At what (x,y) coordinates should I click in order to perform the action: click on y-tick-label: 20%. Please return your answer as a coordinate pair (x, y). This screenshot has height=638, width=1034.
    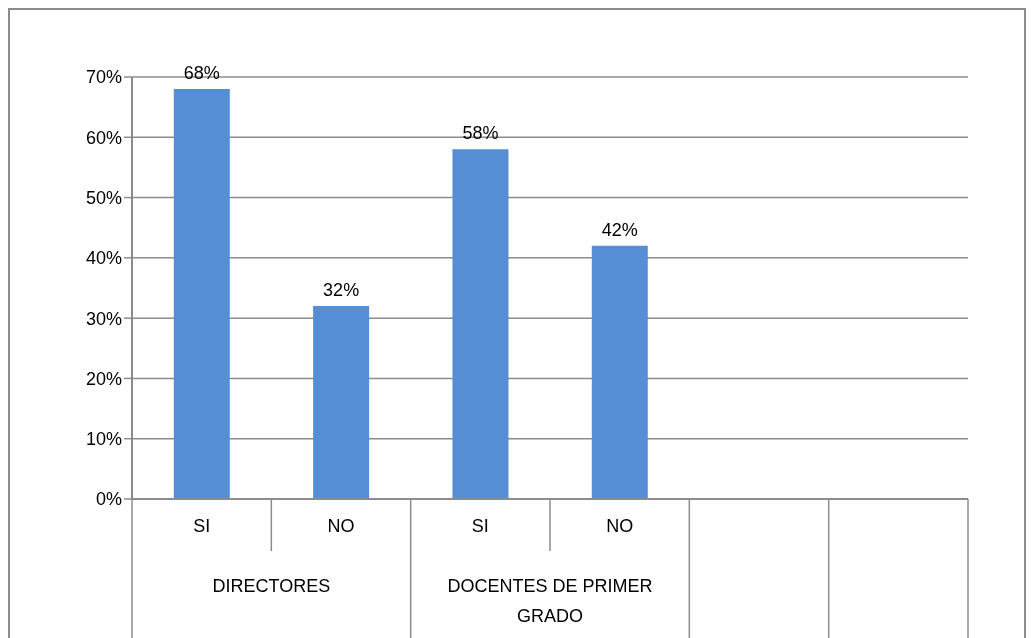
    Looking at the image, I should click on (103, 378).